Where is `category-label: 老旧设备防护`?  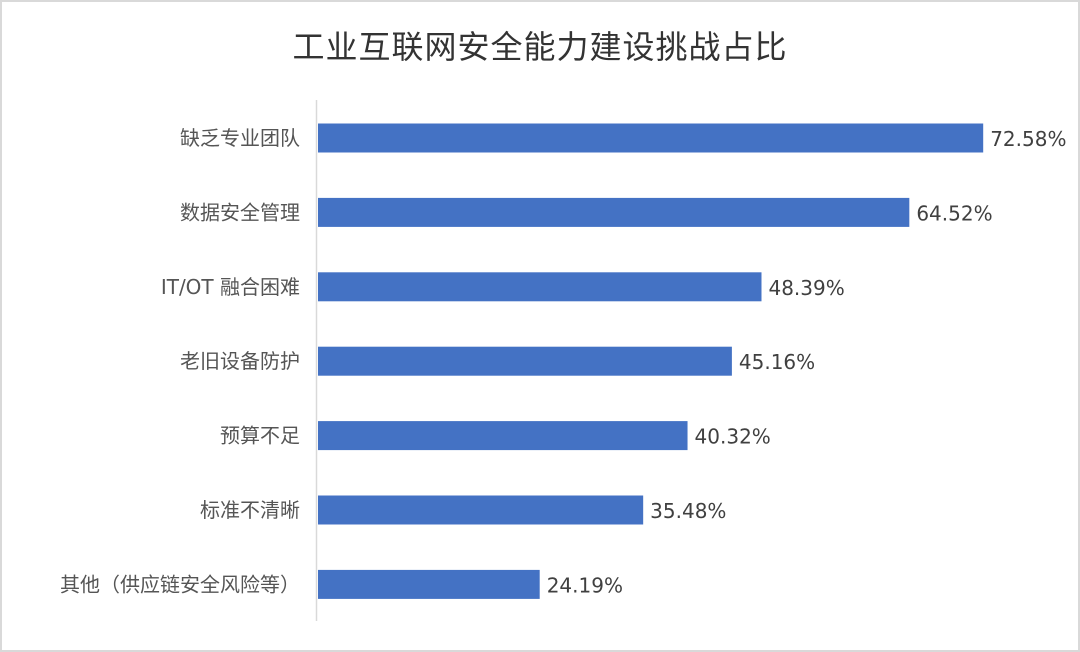 category-label: 老旧设备防护 is located at coordinates (240, 361).